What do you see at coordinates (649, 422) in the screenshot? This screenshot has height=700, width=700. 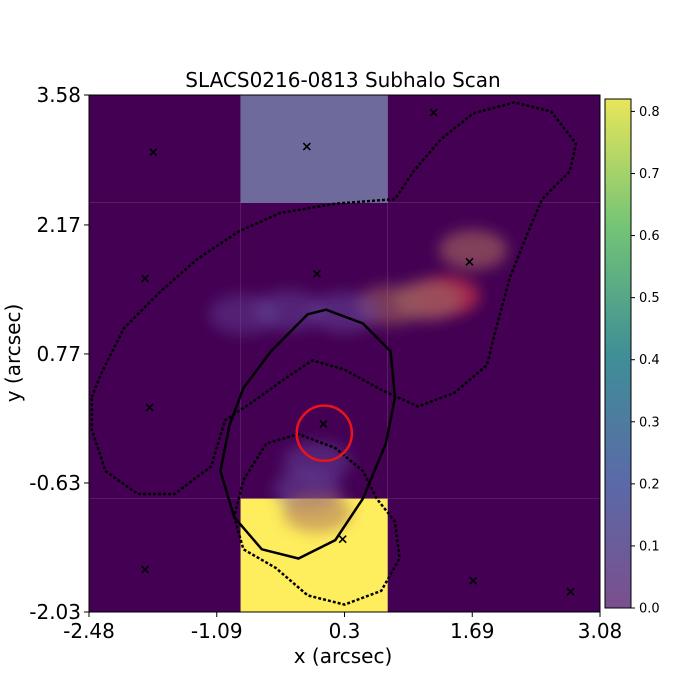 I see `colorbar-tick-label: 0.3` at bounding box center [649, 422].